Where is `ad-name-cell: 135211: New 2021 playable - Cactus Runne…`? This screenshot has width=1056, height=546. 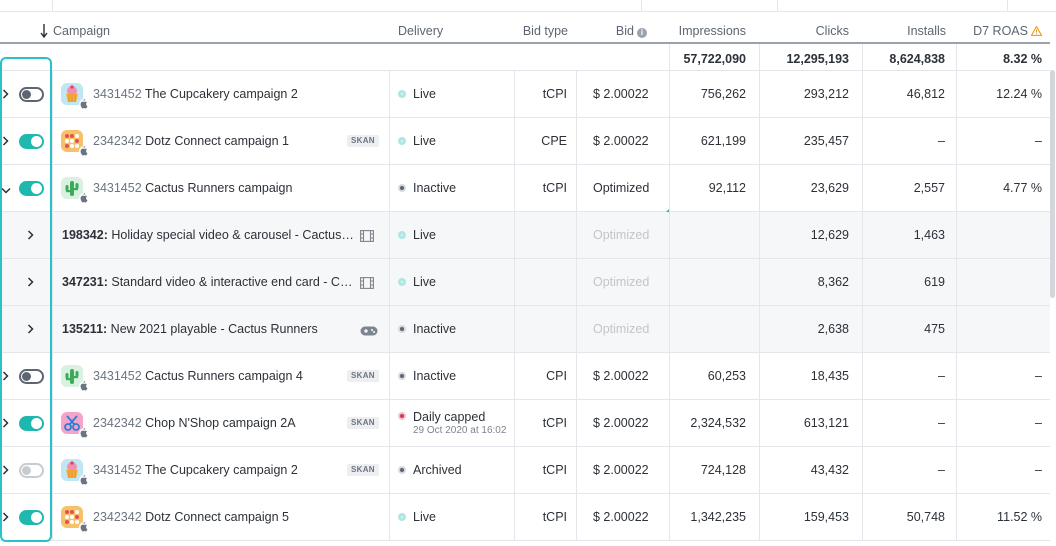
ad-name-cell: 135211: New 2021 playable - Cactus Runne… is located at coordinates (190, 329).